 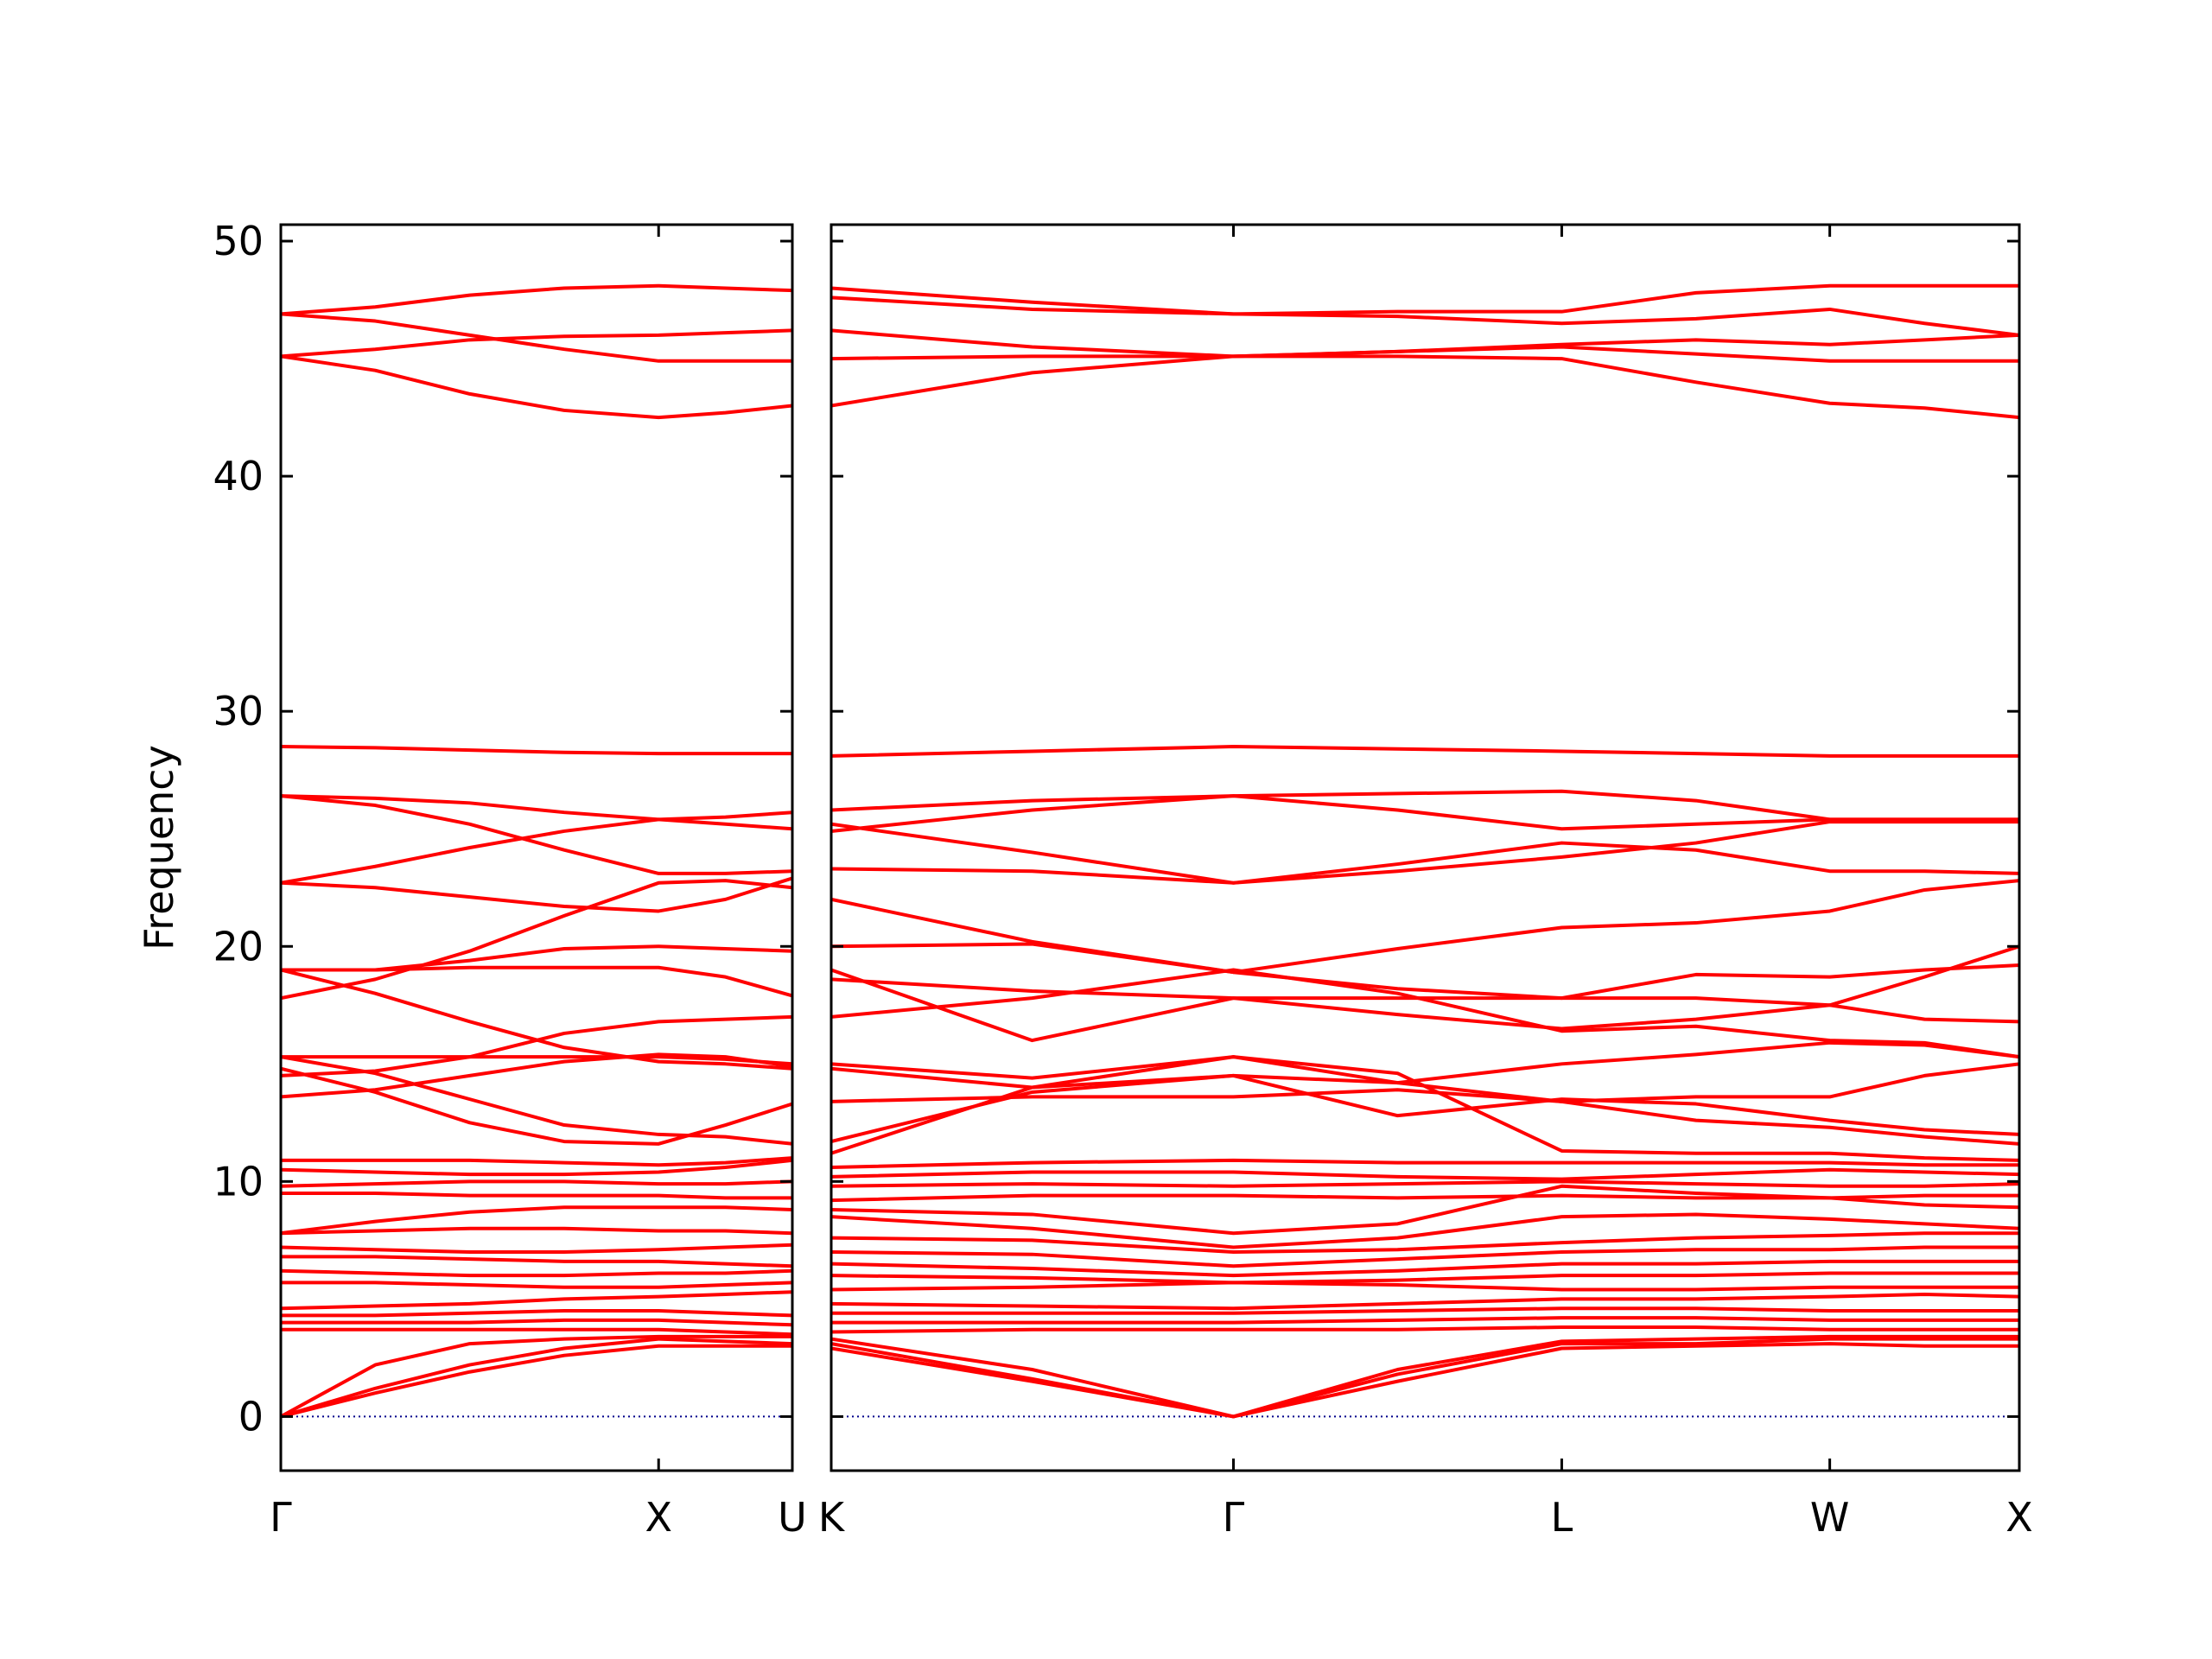 What do you see at coordinates (251, 1416) in the screenshot?
I see `y-tick-label: 0` at bounding box center [251, 1416].